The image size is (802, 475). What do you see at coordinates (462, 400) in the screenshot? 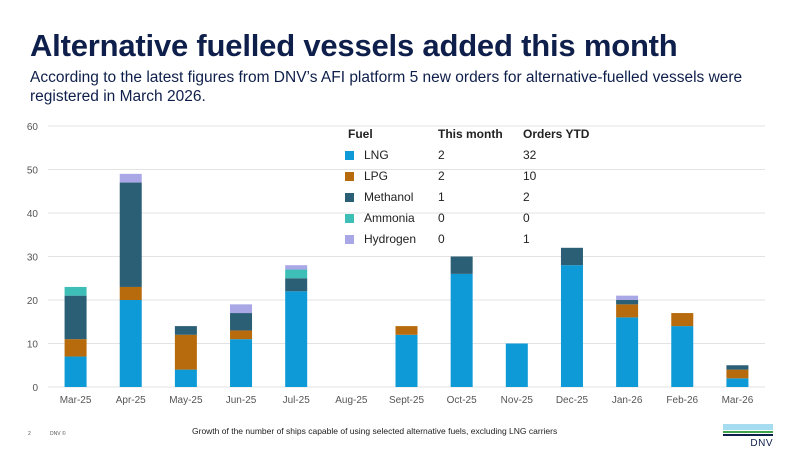
I see `x-tick-label: Oct-25` at bounding box center [462, 400].